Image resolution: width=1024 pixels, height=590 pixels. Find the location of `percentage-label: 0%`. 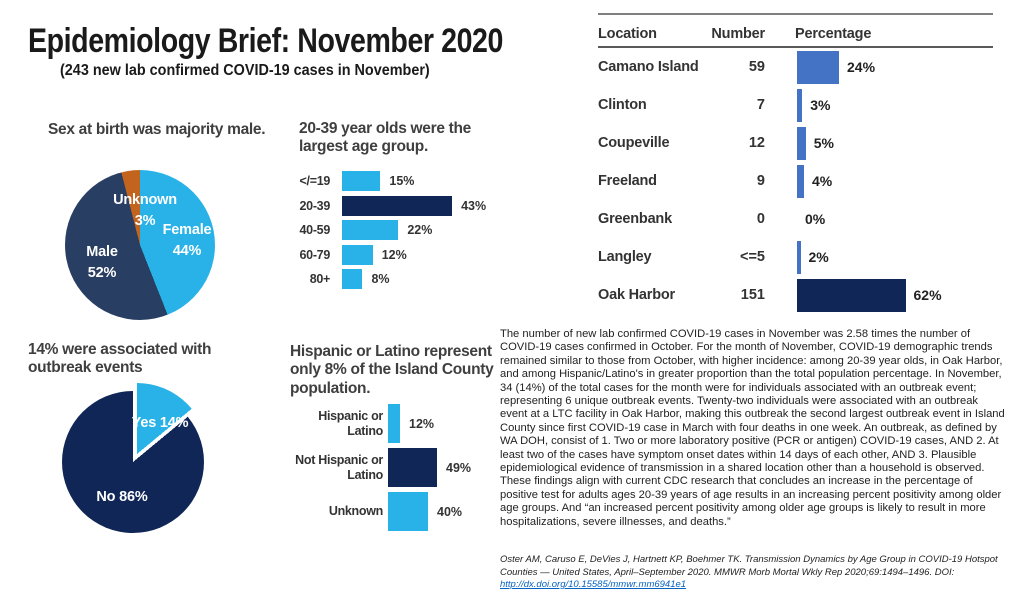

percentage-label: 0% is located at coordinates (815, 219).